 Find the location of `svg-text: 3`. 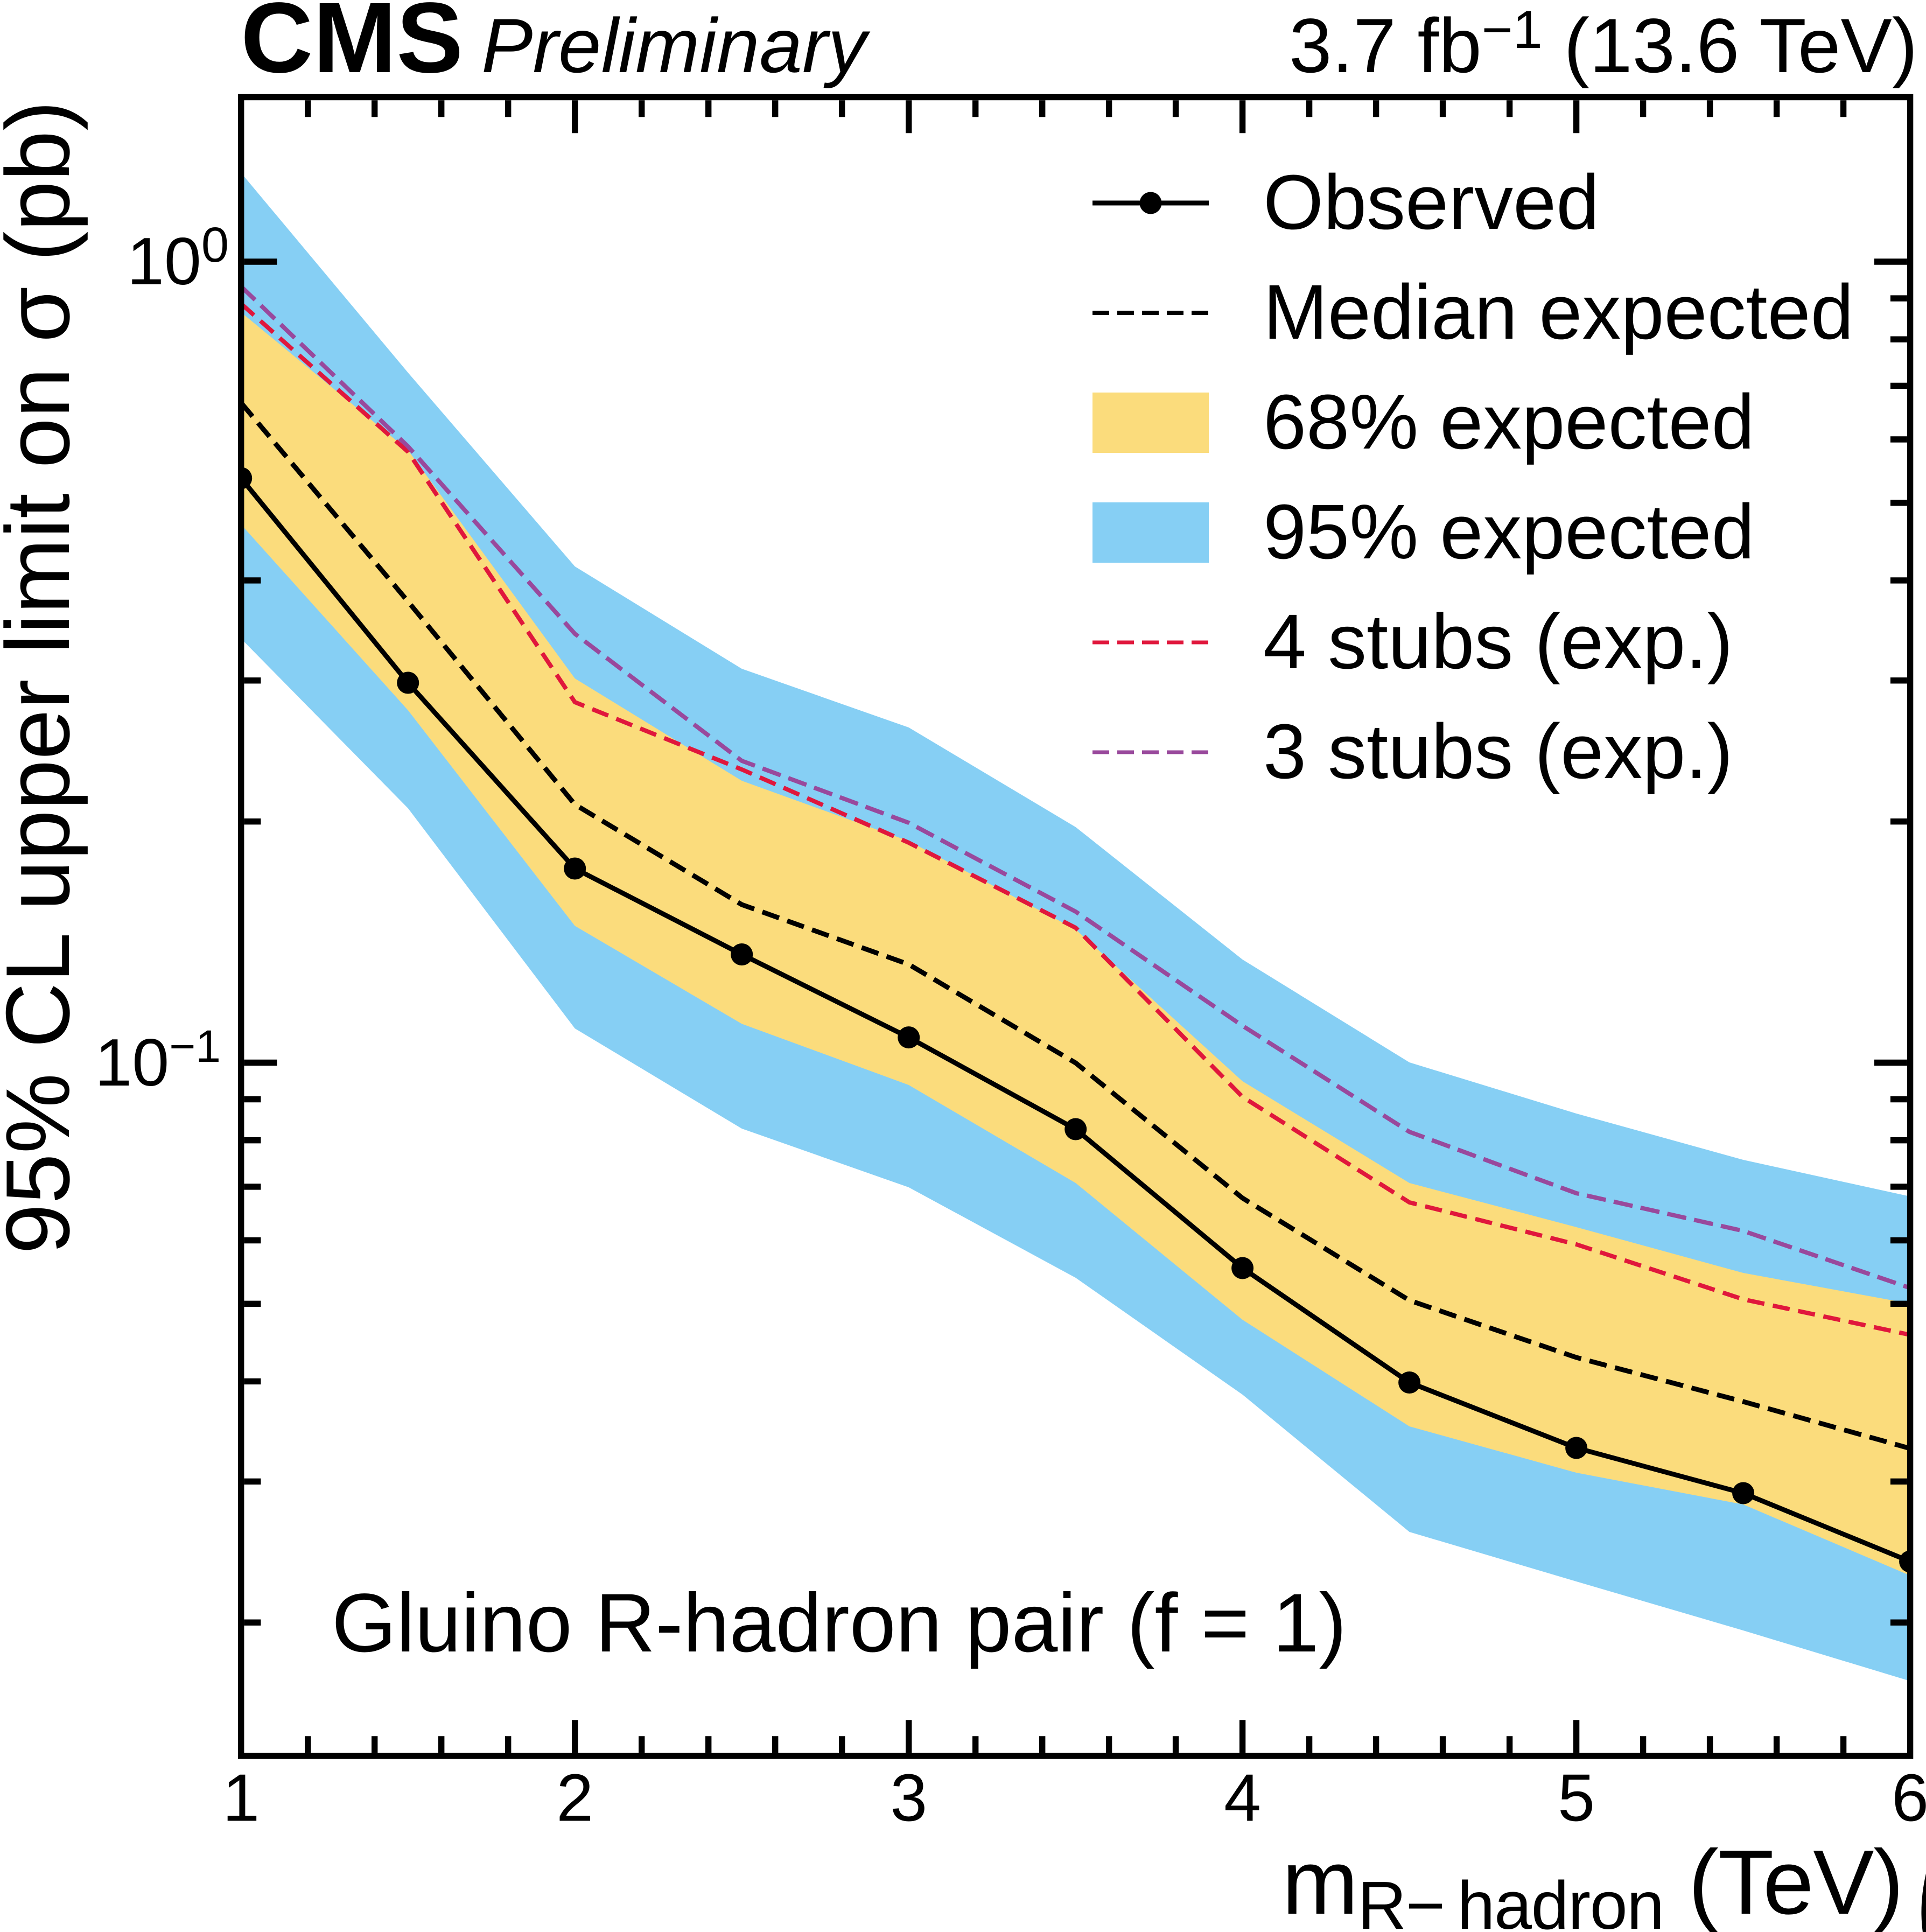

svg-text: 3 is located at coordinates (908, 1798).